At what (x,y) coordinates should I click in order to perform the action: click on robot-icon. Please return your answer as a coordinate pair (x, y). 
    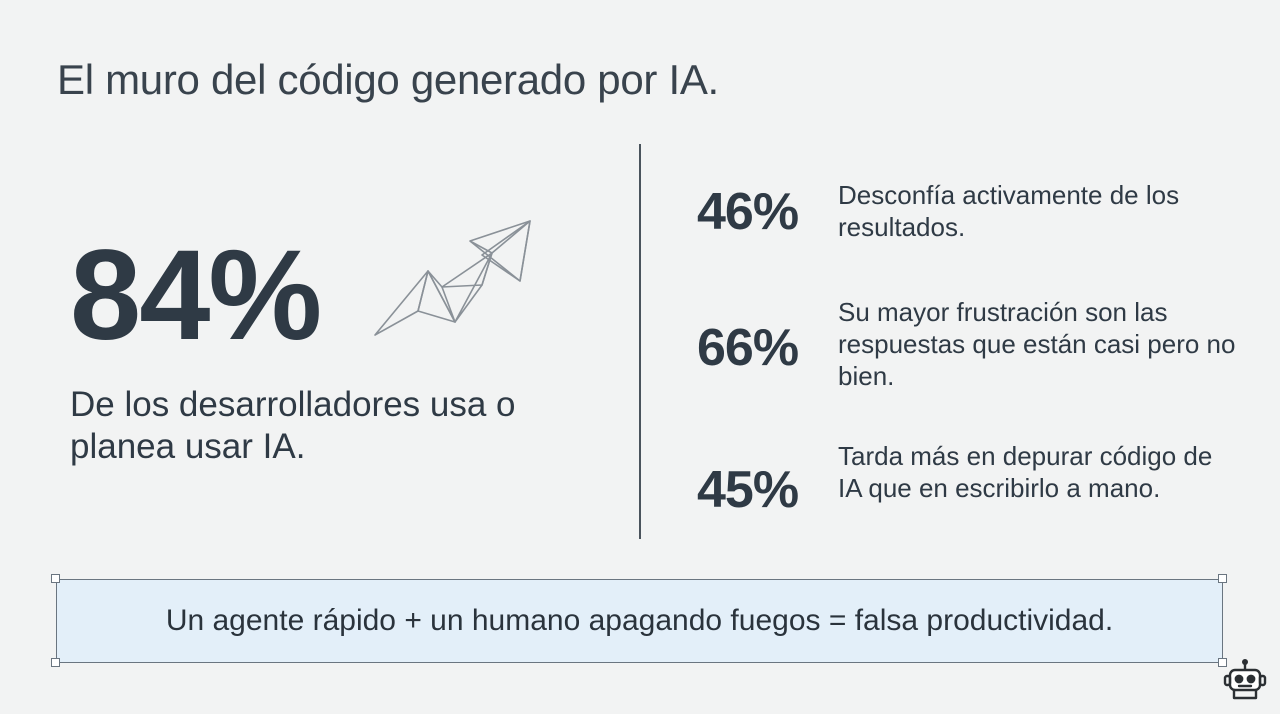
    Looking at the image, I should click on (1245, 679).